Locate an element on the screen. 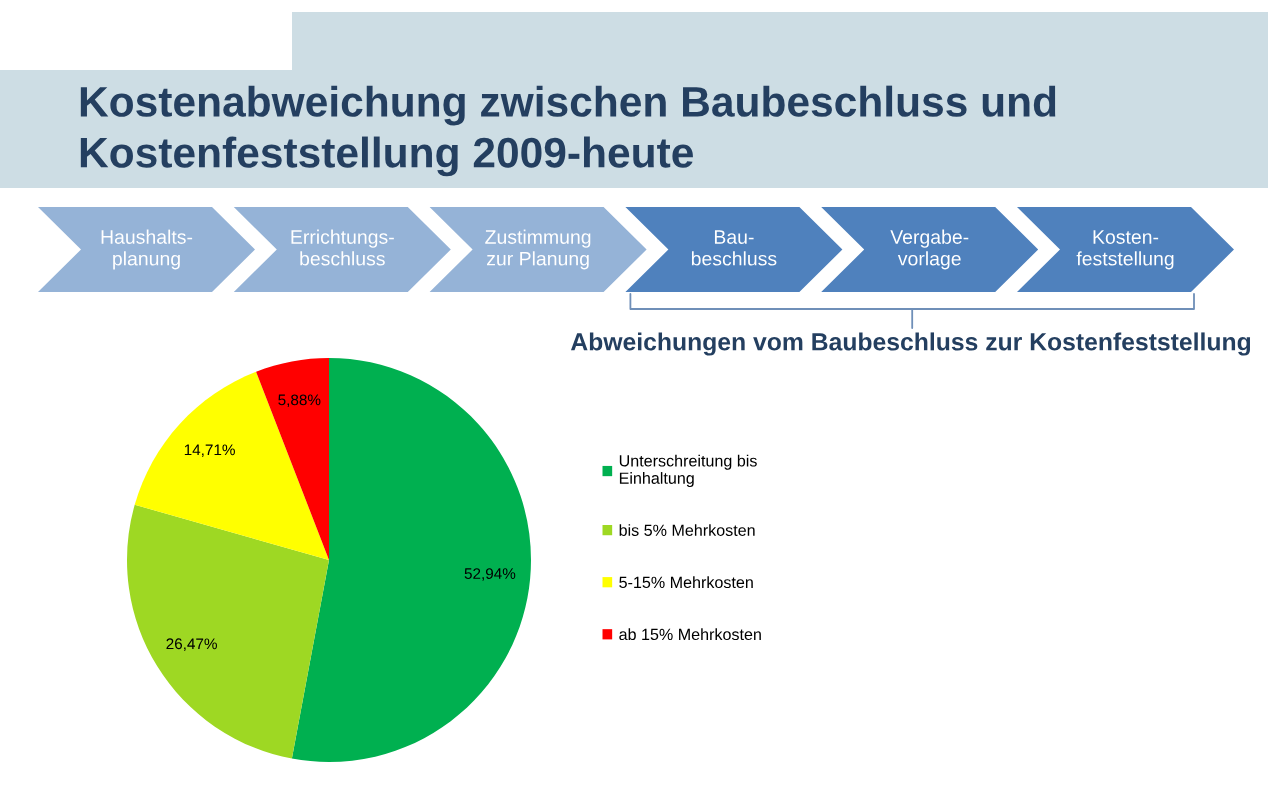 The image size is (1280, 800). text: Abweichungen vom Baubeschluss zur Kostenfeststellung is located at coordinates (910, 344).